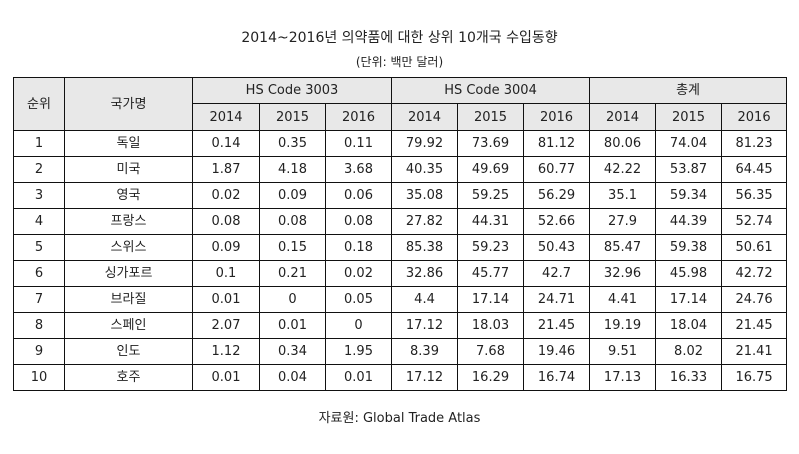  What do you see at coordinates (491, 299) in the screenshot?
I see `value-cell: 17.14` at bounding box center [491, 299].